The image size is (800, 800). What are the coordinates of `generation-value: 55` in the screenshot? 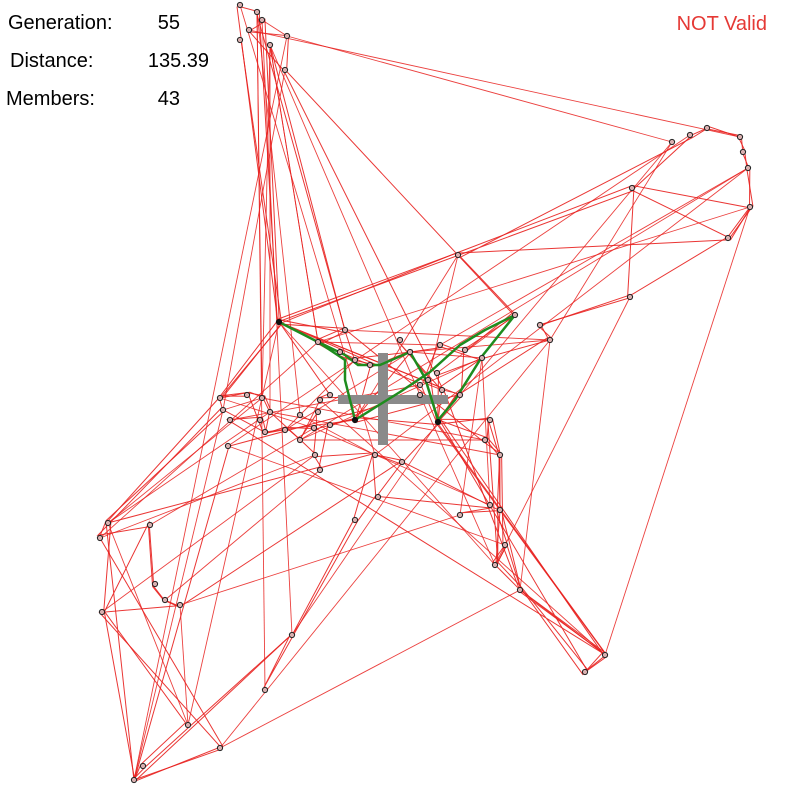 It's located at (168, 23).